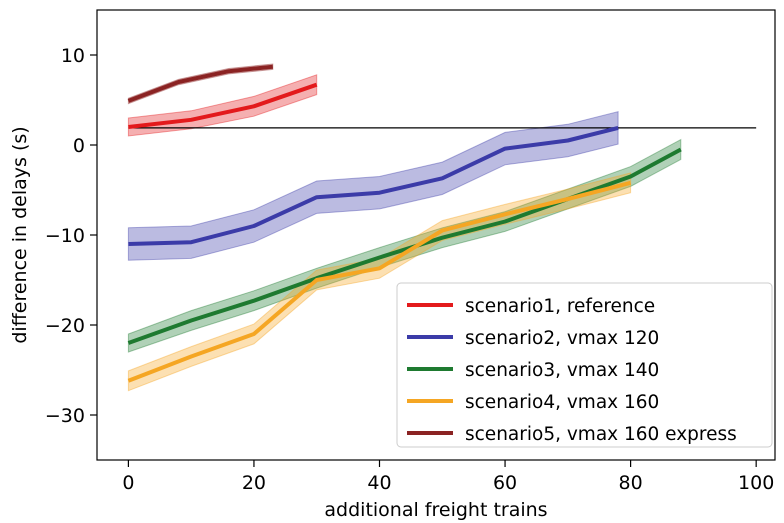 This screenshot has width=784, height=523. I want to click on y-tick-label: 0, so click(79, 146).